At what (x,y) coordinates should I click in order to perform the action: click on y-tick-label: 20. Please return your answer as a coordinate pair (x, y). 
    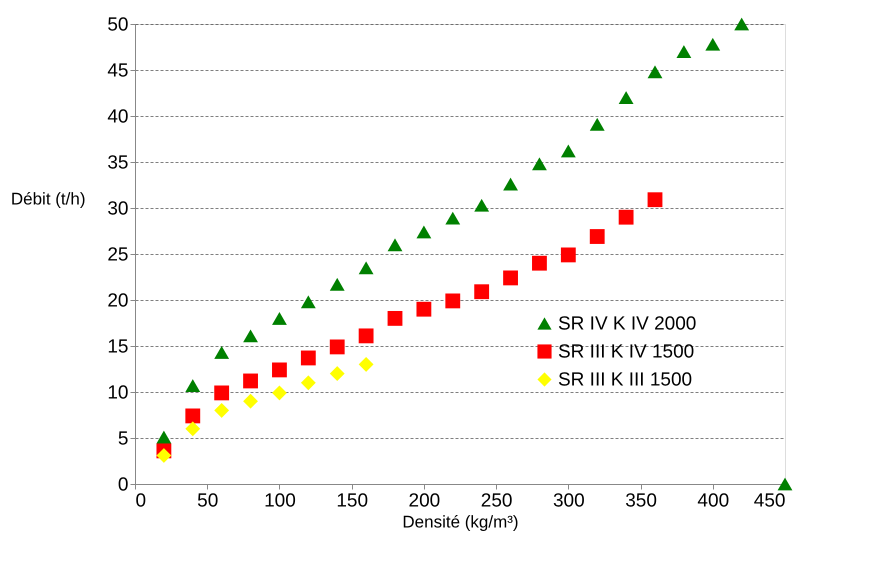
    Looking at the image, I should click on (117, 301).